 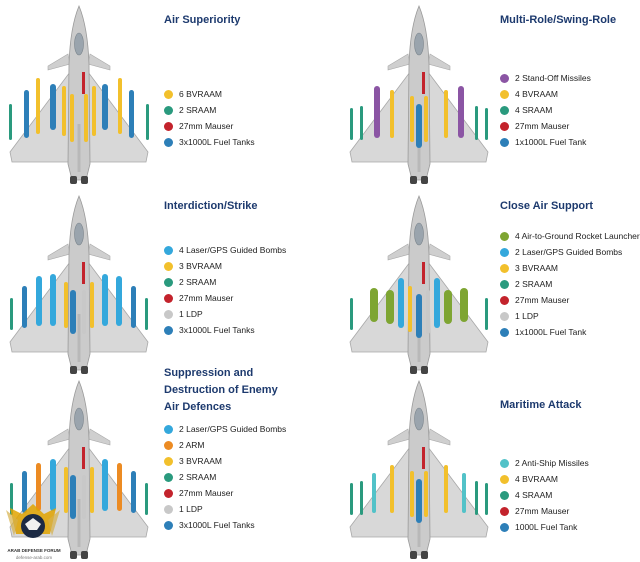 I want to click on panel-title: Air Superiority, so click(x=202, y=20).